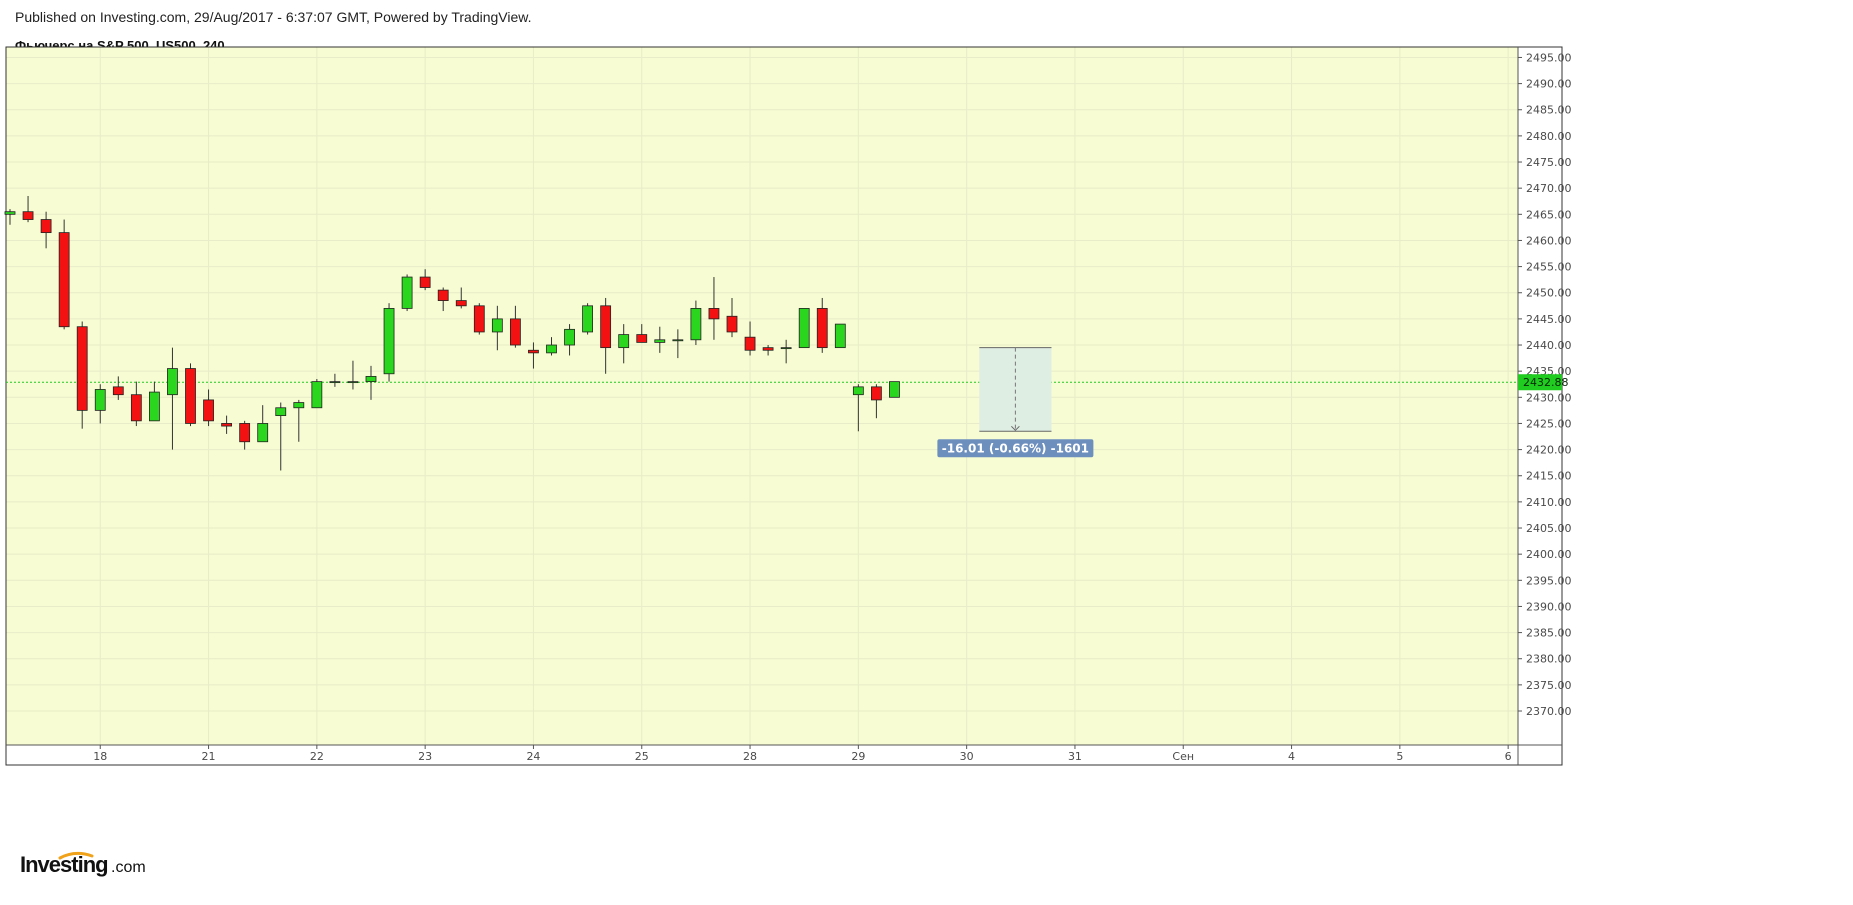 This screenshot has height=905, width=1853. I want to click on logo-suffix-text: .com, so click(128, 867).